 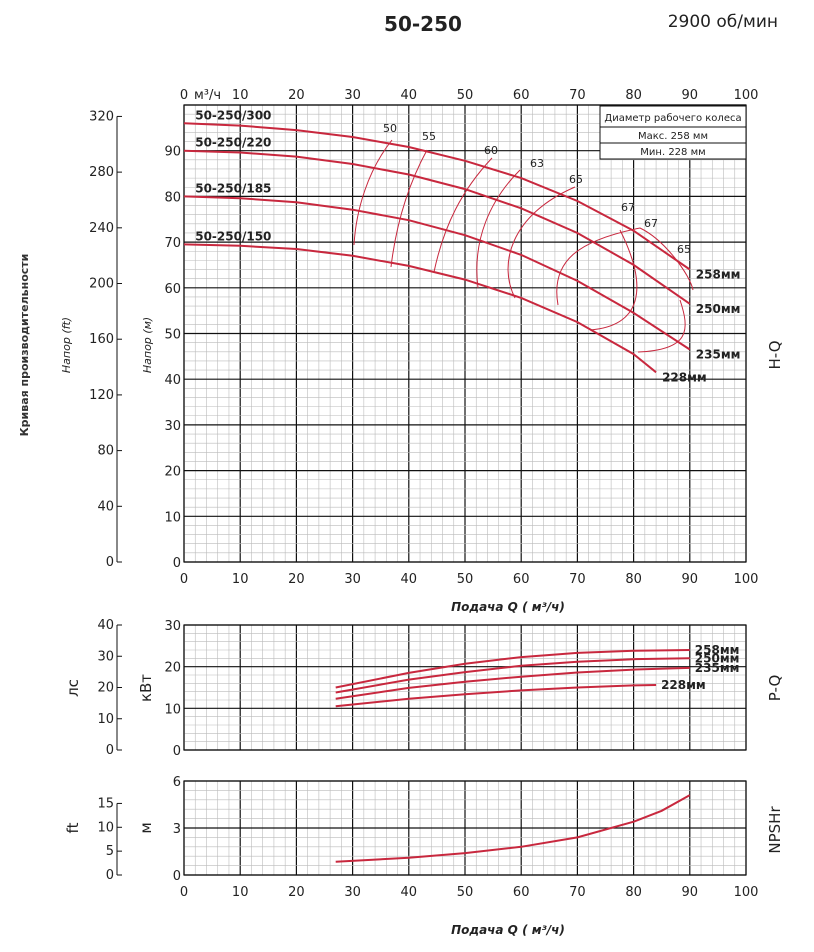 What do you see at coordinates (465, 892) in the screenshot?
I see `npsh-x-tick-label: 50` at bounding box center [465, 892].